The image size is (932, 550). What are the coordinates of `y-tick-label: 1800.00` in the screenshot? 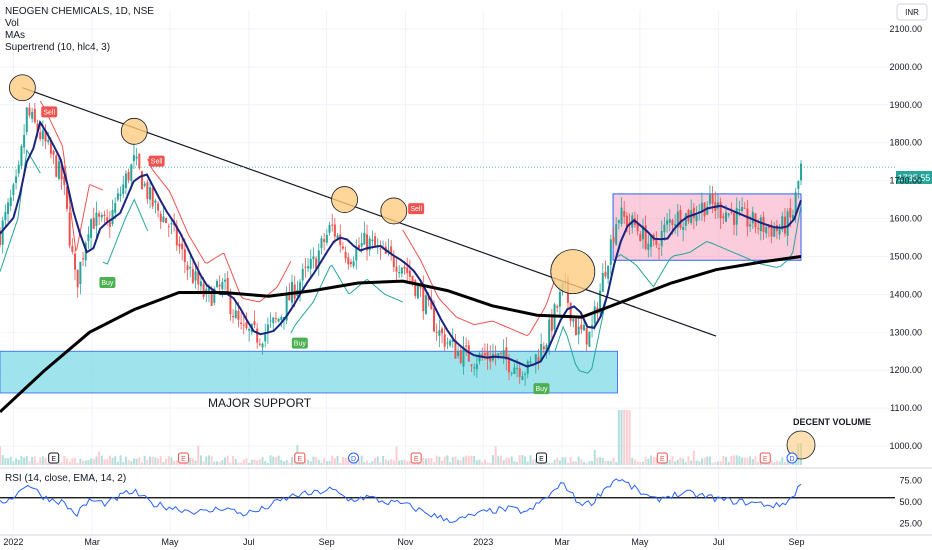 It's located at (905, 143).